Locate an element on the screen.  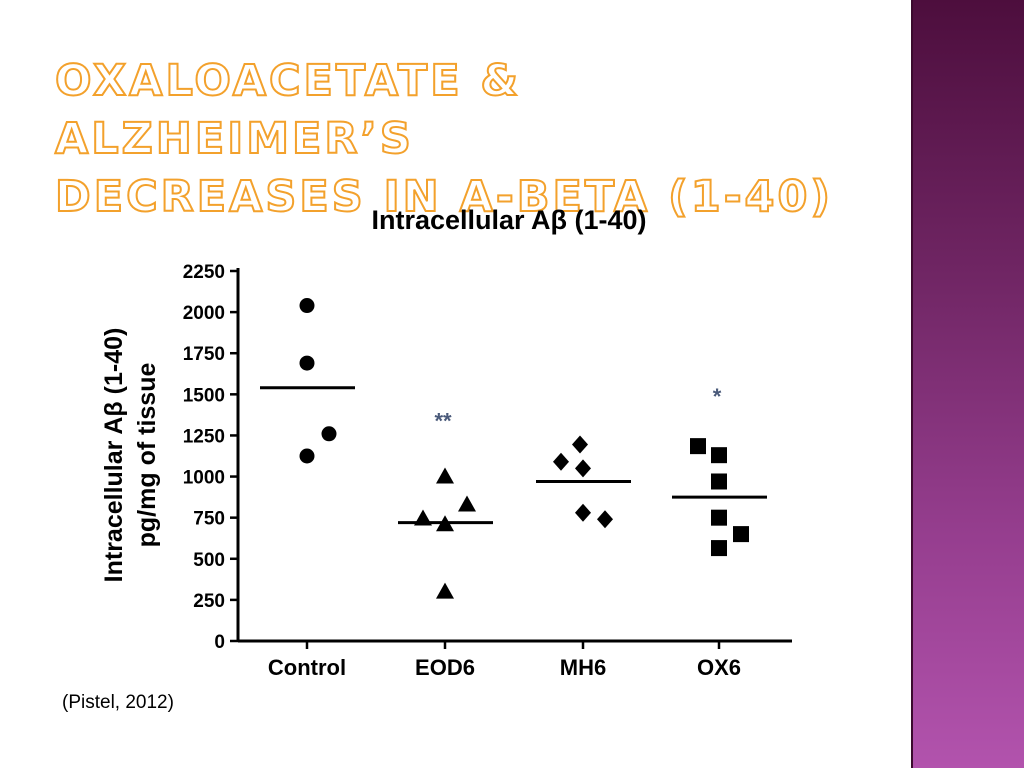
y-tick-label: 1250 is located at coordinates (204, 436).